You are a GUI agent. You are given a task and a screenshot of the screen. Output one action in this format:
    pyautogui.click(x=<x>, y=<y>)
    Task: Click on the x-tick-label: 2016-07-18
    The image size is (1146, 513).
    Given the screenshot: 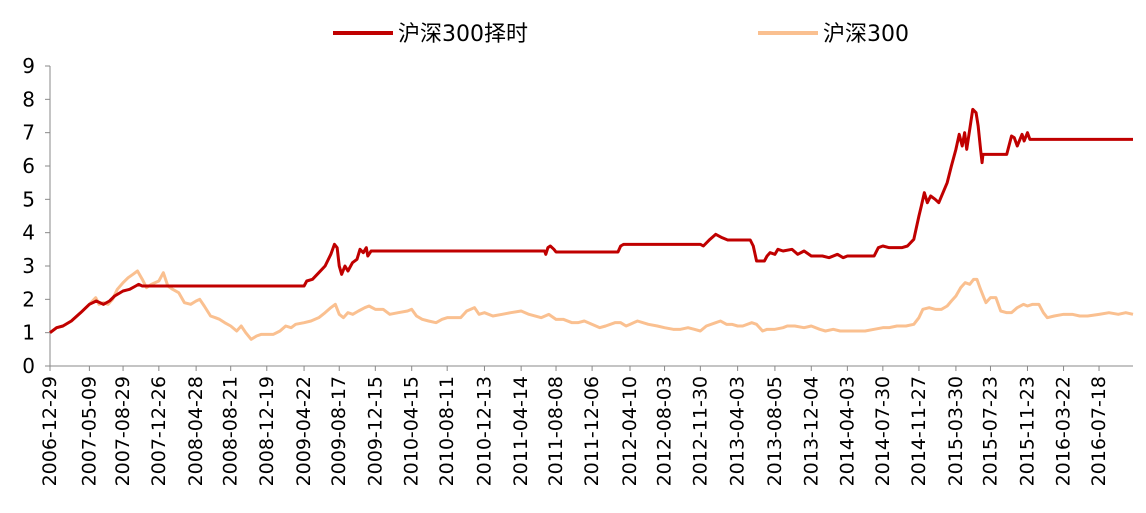 What is the action you would take?
    pyautogui.click(x=1099, y=431)
    